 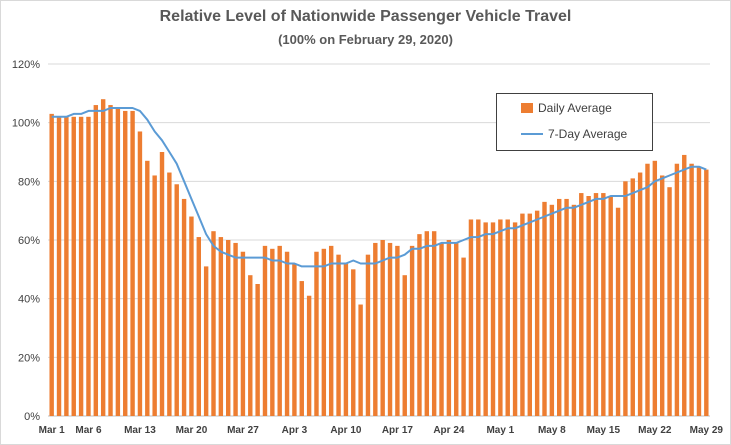 I want to click on x-tick-label: Mar 20, so click(x=192, y=430).